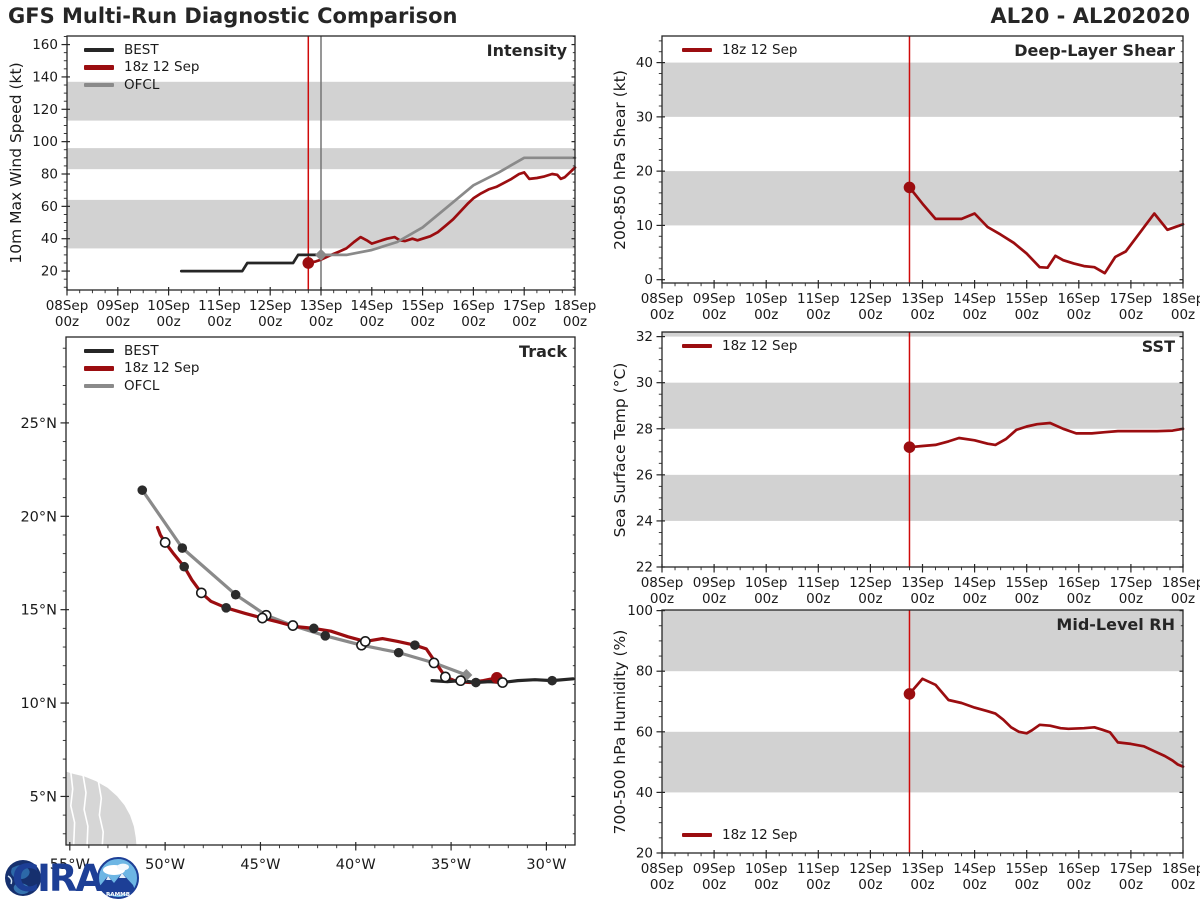 The width and height of the screenshot is (1200, 900). What do you see at coordinates (118, 895) in the screenshot?
I see `rammb-wordmark: RAMMB` at bounding box center [118, 895].